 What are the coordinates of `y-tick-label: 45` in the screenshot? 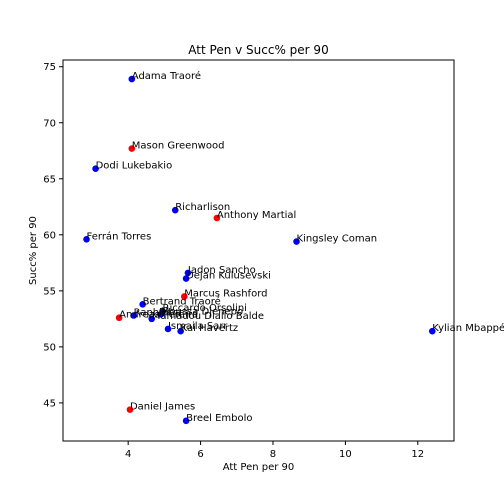 It's located at (49, 403).